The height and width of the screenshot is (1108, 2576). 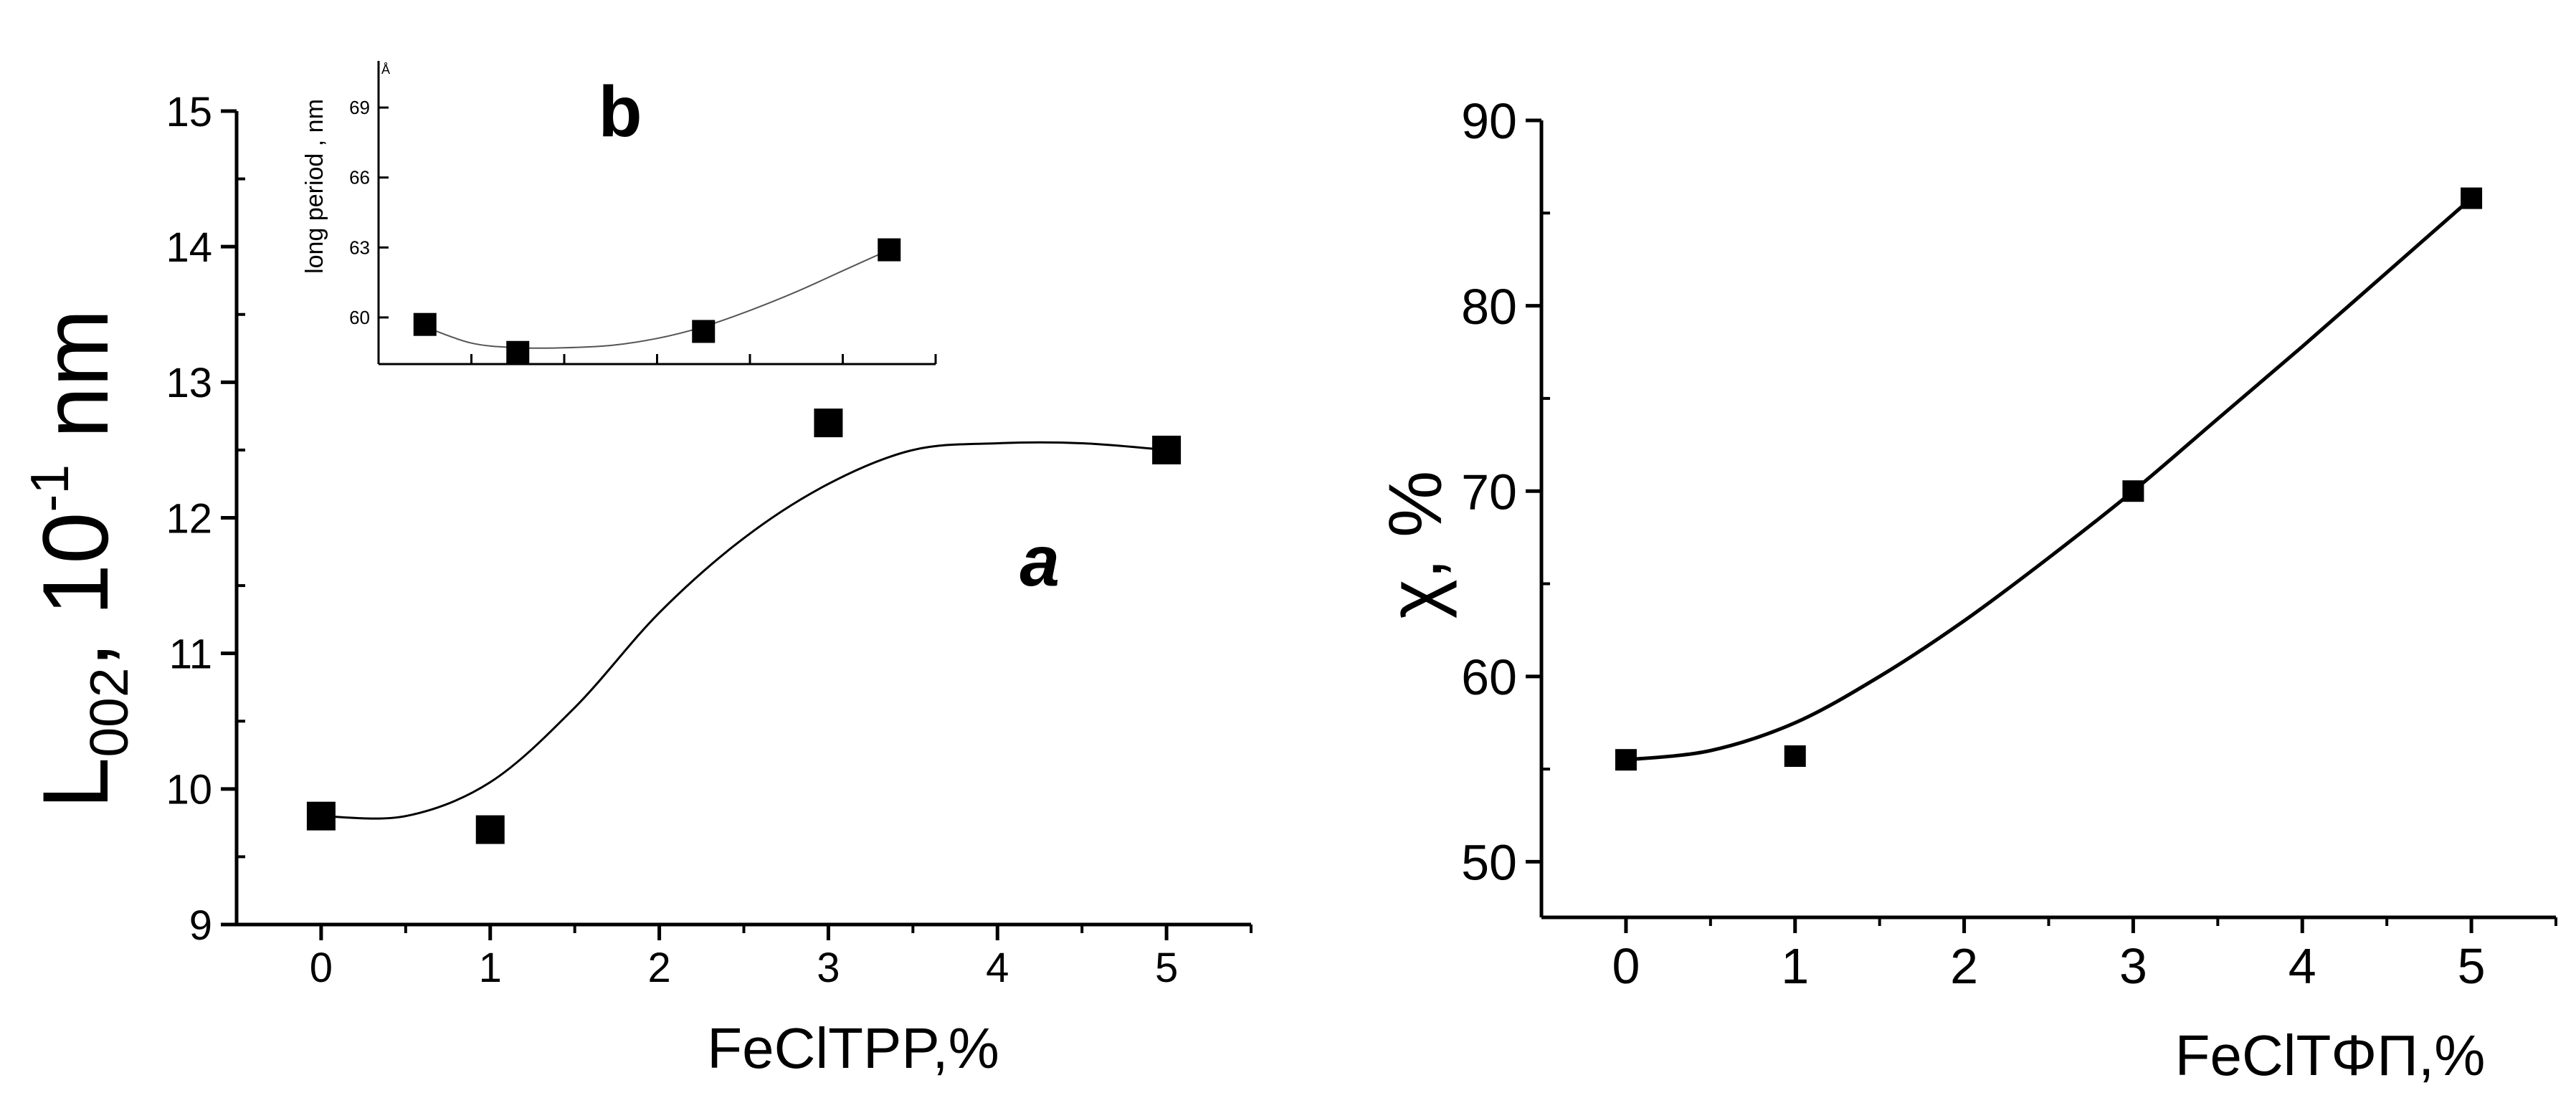 What do you see at coordinates (360, 248) in the screenshot?
I see `inset-y-tick-label: 63` at bounding box center [360, 248].